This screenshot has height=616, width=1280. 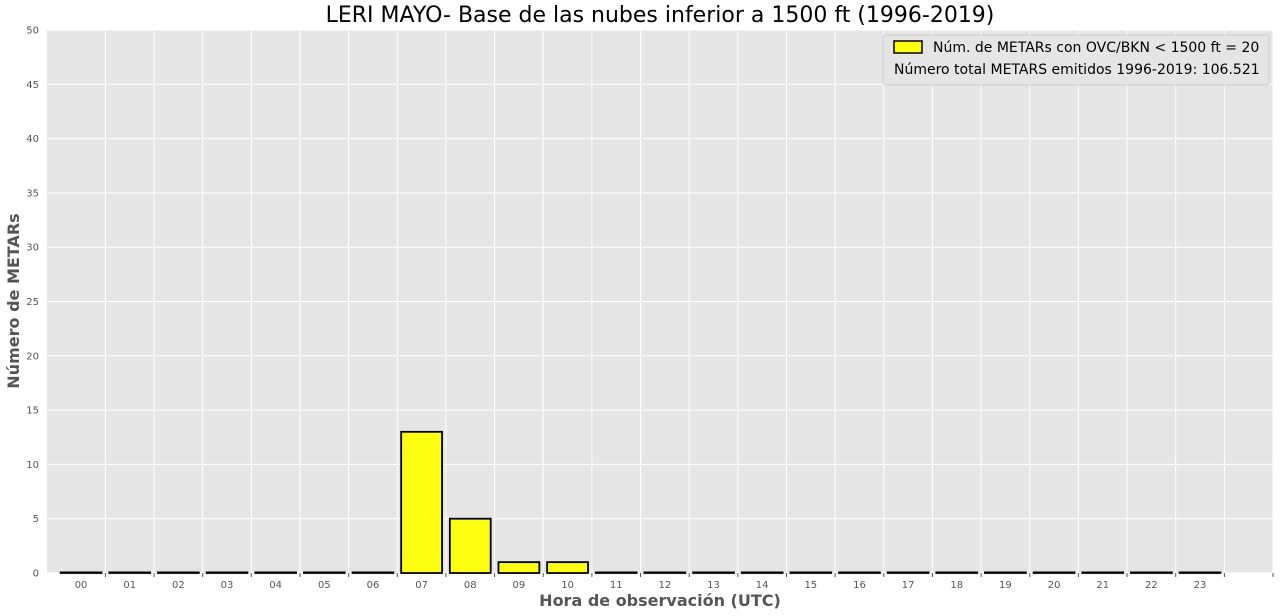 I want to click on x-tick-label: 22, so click(x=1151, y=585).